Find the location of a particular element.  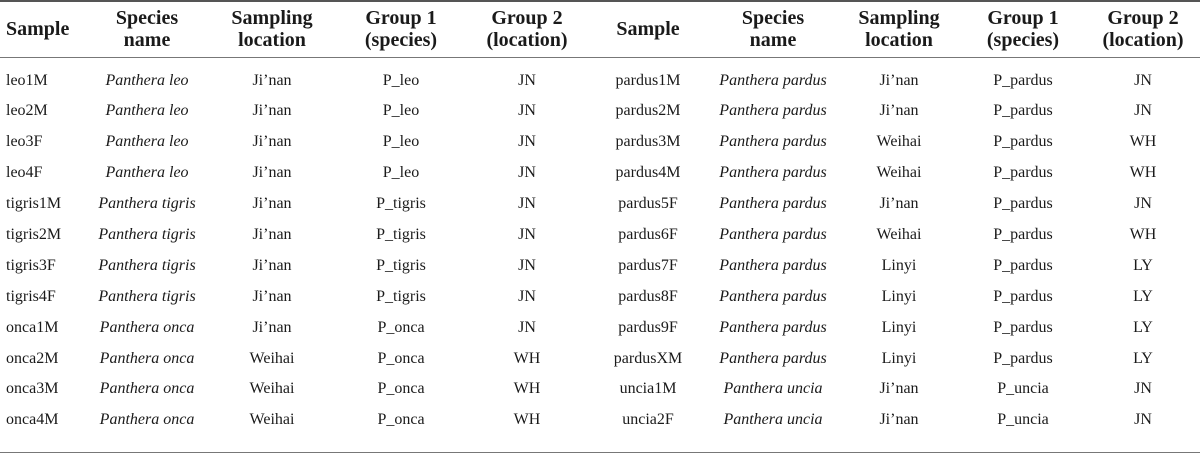

sample-cell: onca4M is located at coordinates (32, 420).